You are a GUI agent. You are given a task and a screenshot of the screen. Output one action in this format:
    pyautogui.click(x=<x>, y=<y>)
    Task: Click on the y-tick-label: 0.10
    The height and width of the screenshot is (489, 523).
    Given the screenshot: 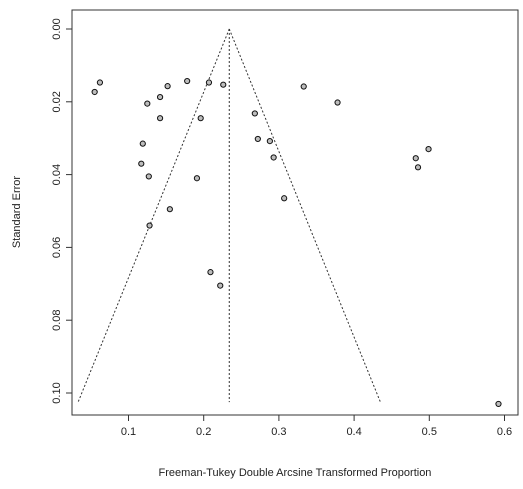 What is the action you would take?
    pyautogui.click(x=57, y=392)
    